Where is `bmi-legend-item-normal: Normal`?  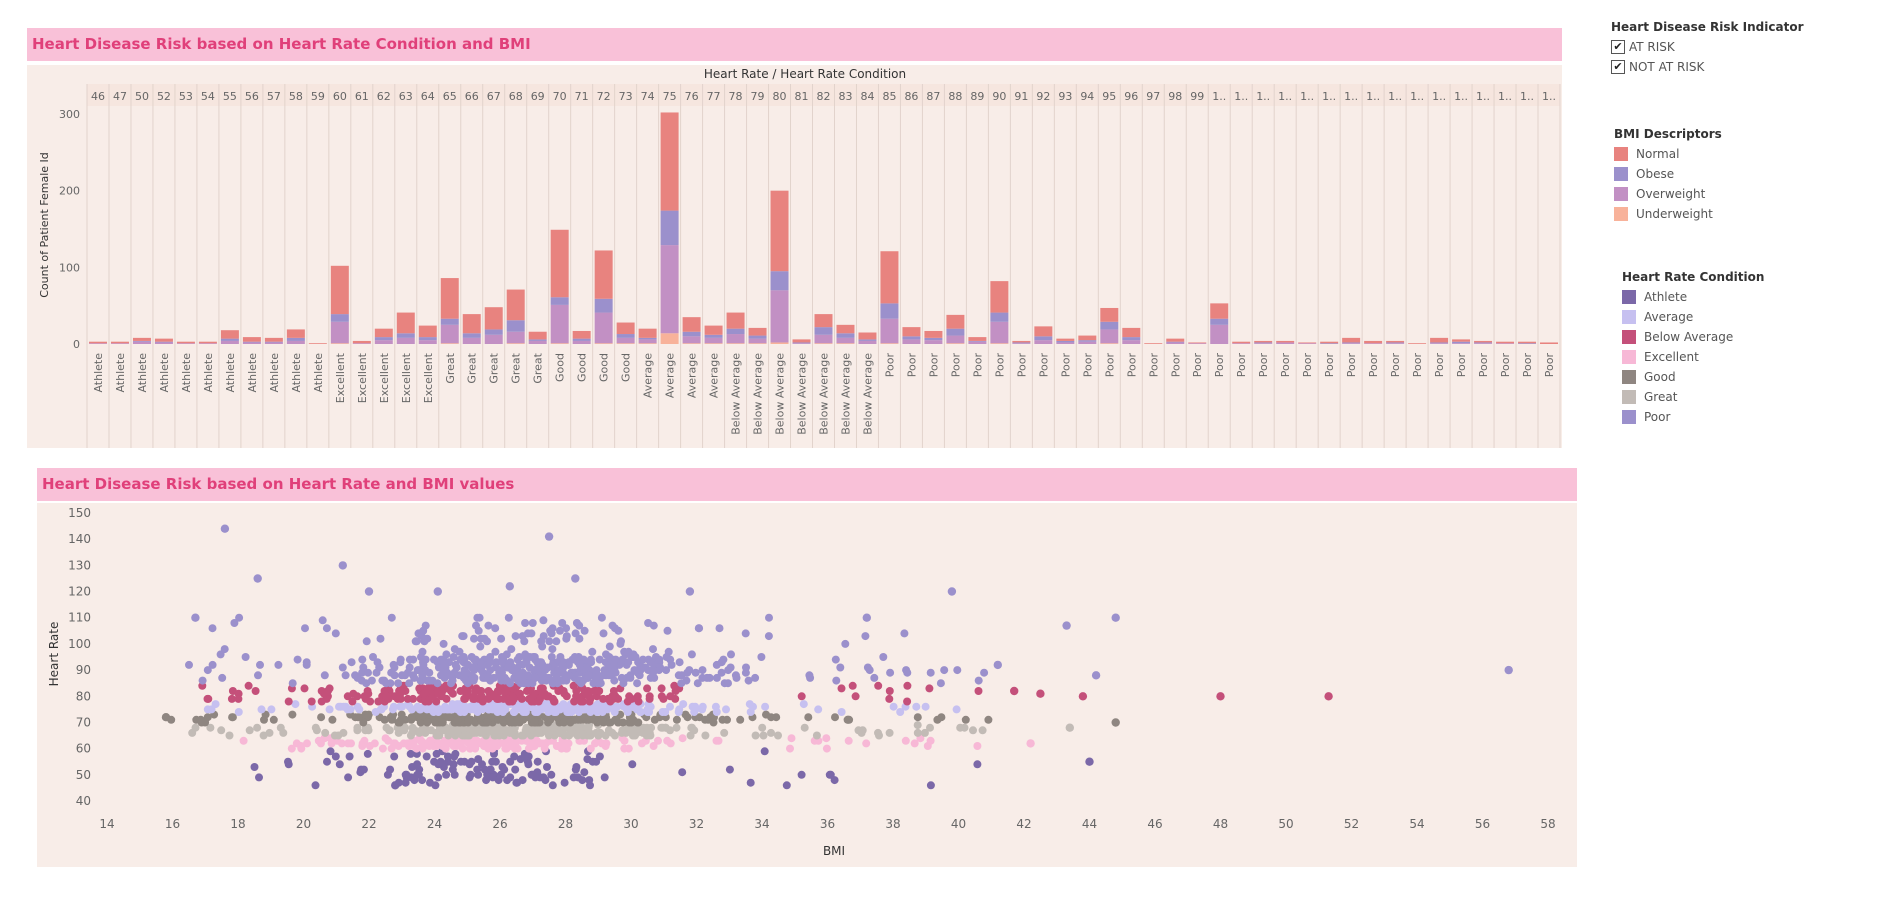 bmi-legend-item-normal: Normal is located at coordinates (1668, 154).